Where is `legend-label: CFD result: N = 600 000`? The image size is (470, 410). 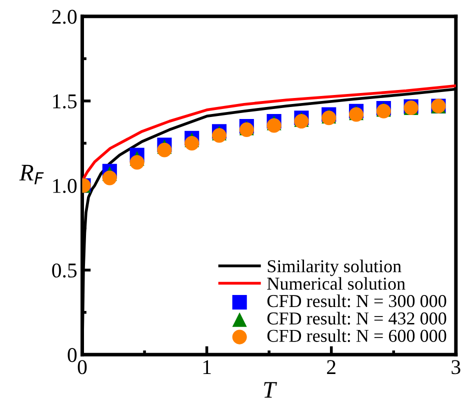
legend-label: CFD result: N = 600 000 is located at coordinates (356, 335).